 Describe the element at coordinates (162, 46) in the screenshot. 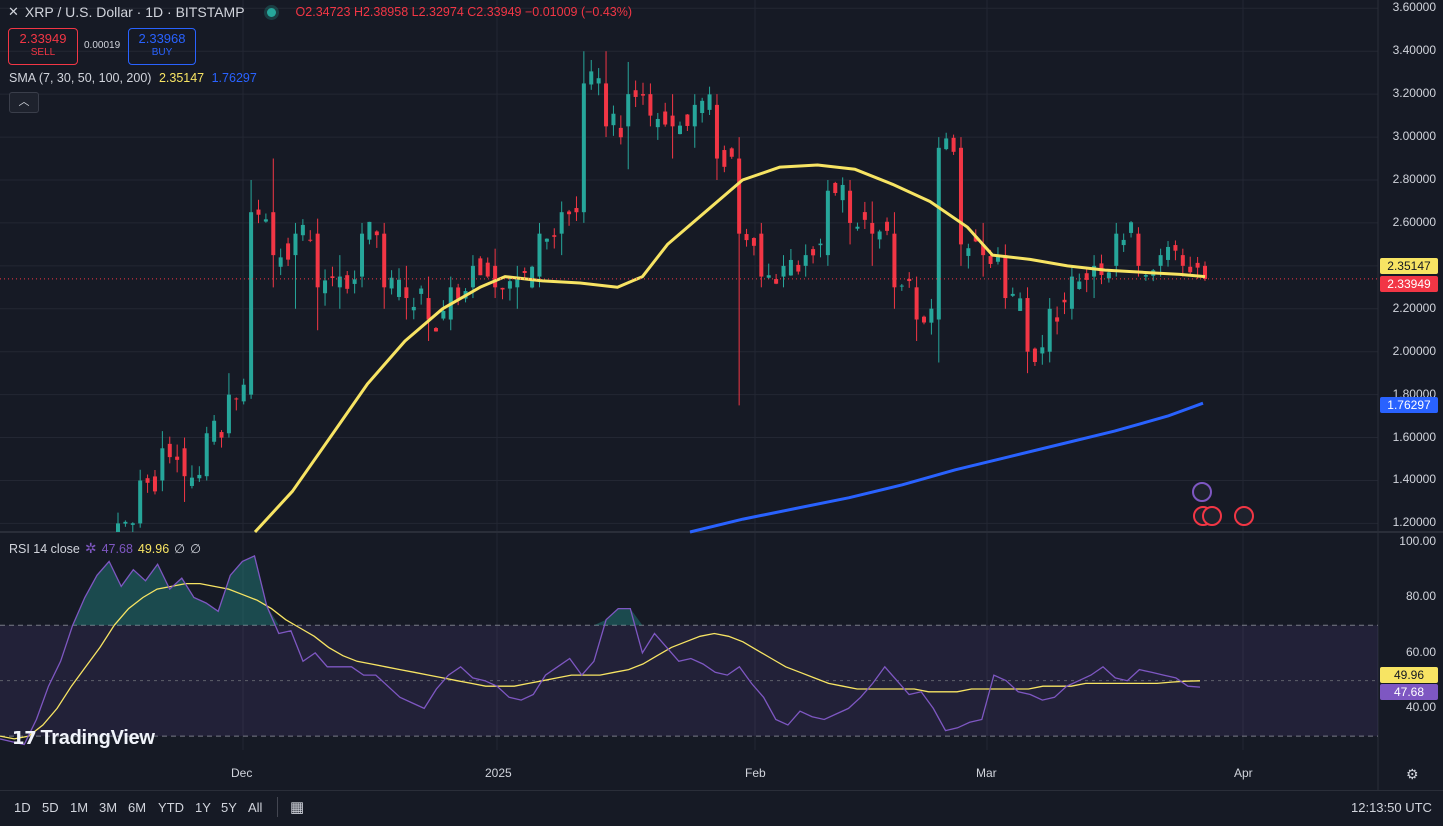

I see `buy-button: 2.33968 BUY` at that location.